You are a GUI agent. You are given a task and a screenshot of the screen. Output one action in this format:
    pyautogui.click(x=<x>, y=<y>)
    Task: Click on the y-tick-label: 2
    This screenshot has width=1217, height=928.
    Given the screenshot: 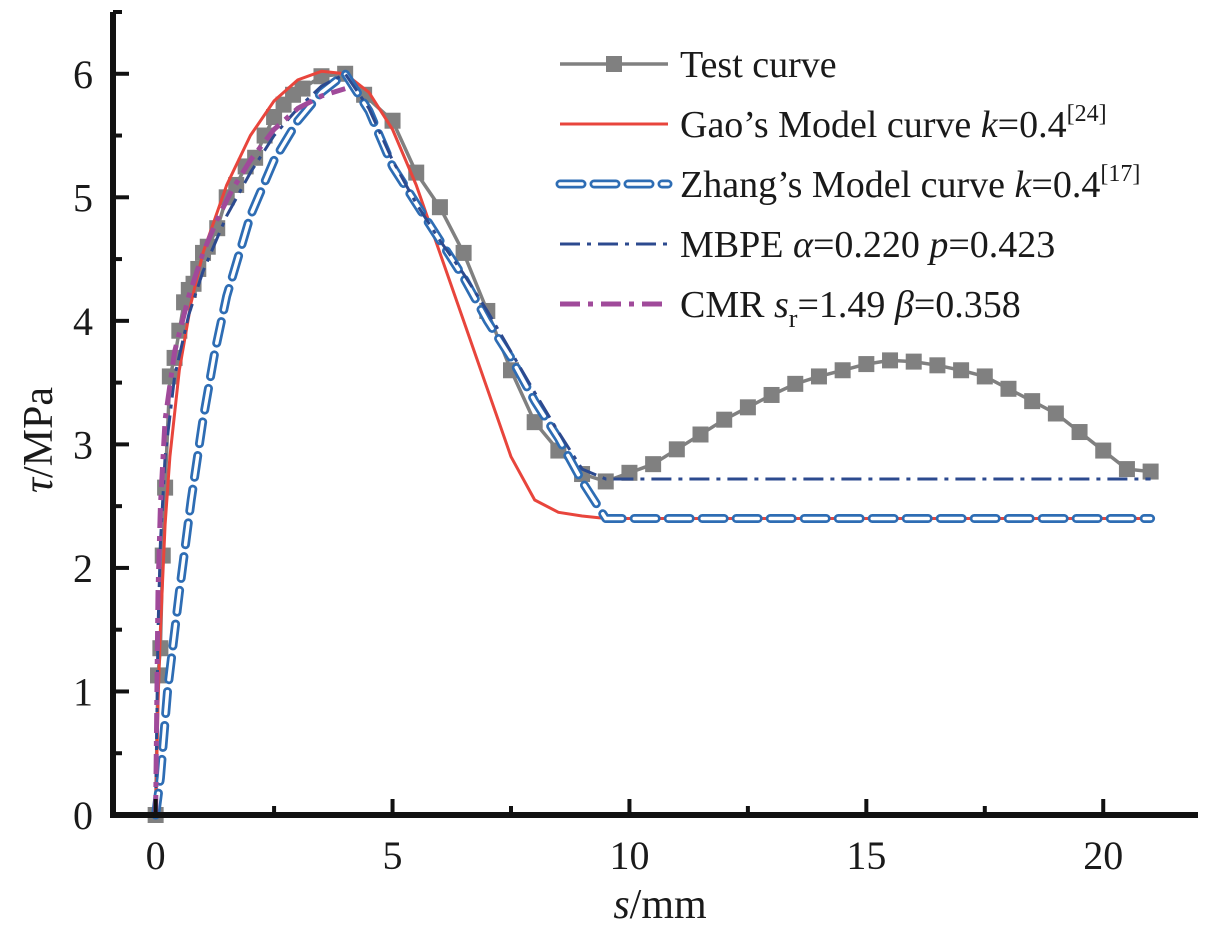 What is the action you would take?
    pyautogui.click(x=83, y=568)
    